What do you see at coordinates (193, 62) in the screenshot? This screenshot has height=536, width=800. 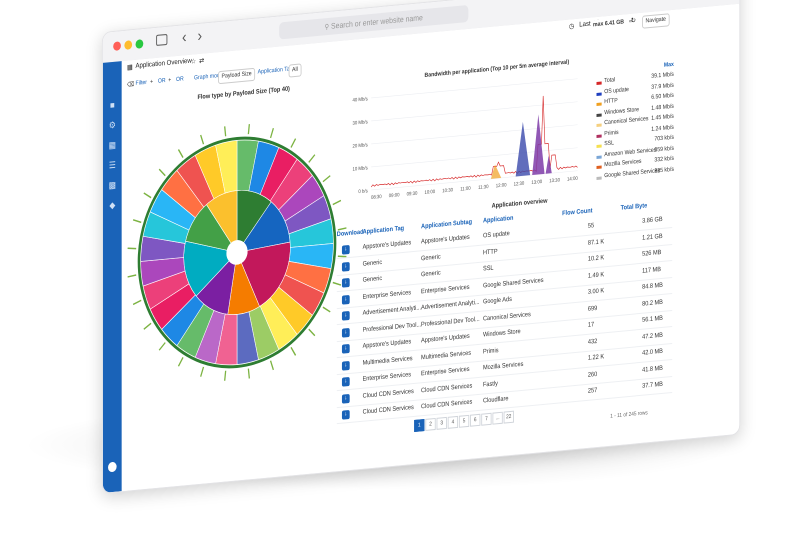 I see `favorite-icon: ☆` at bounding box center [193, 62].